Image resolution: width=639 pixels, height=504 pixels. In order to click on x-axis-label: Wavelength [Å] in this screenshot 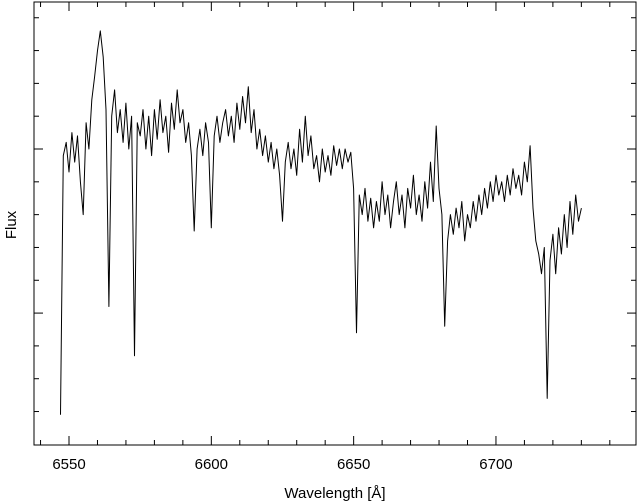, I will do `click(334, 493)`.